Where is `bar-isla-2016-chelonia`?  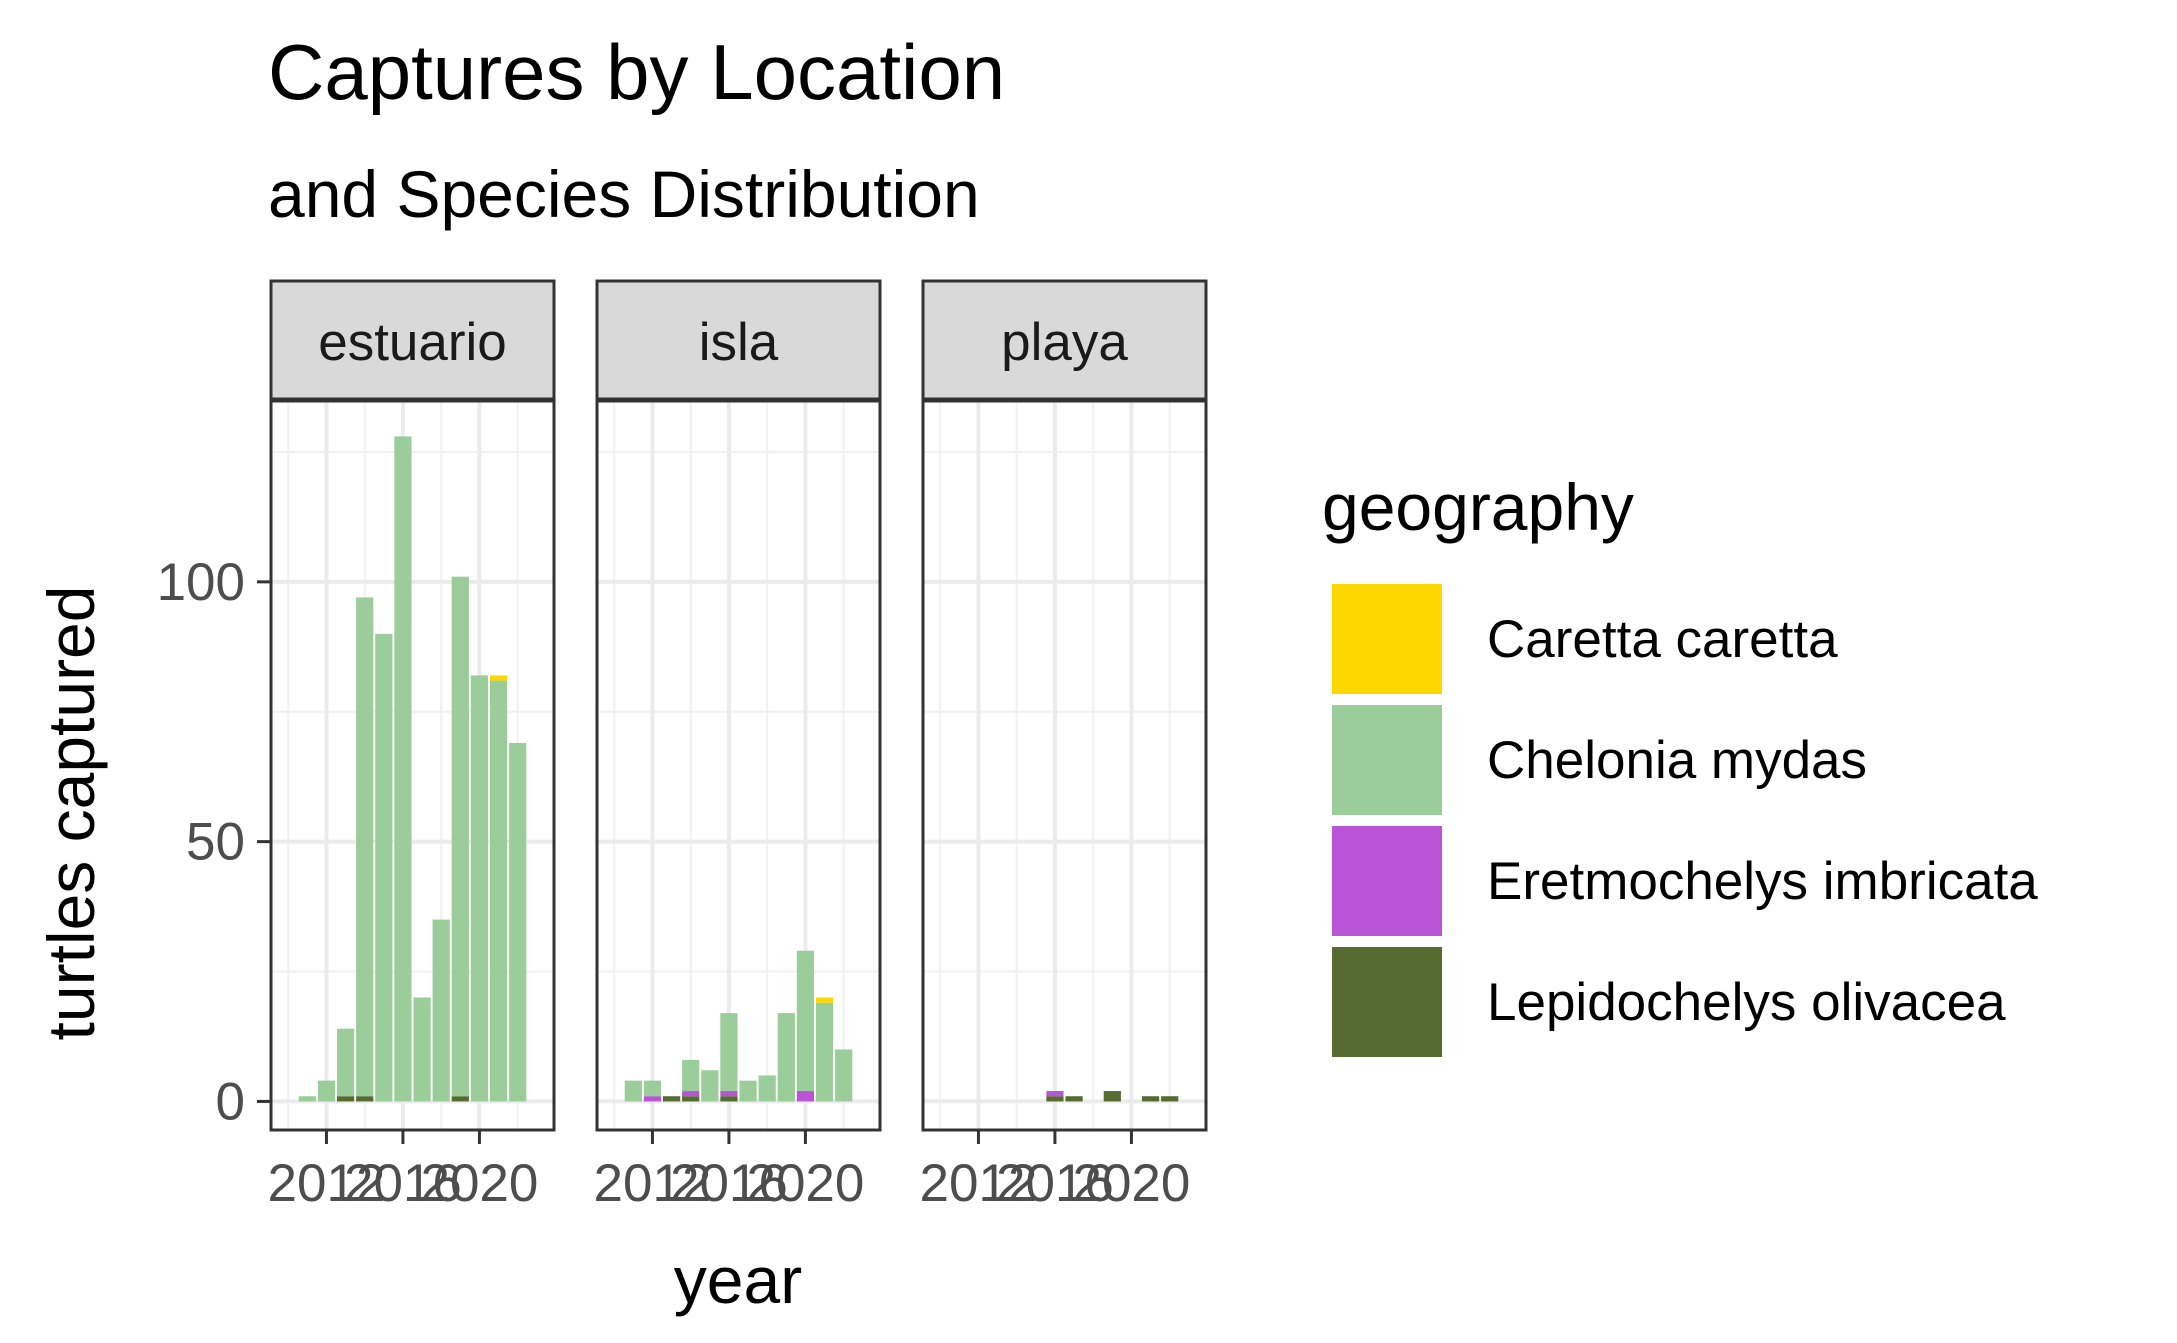
bar-isla-2016-chelonia is located at coordinates (729, 1052).